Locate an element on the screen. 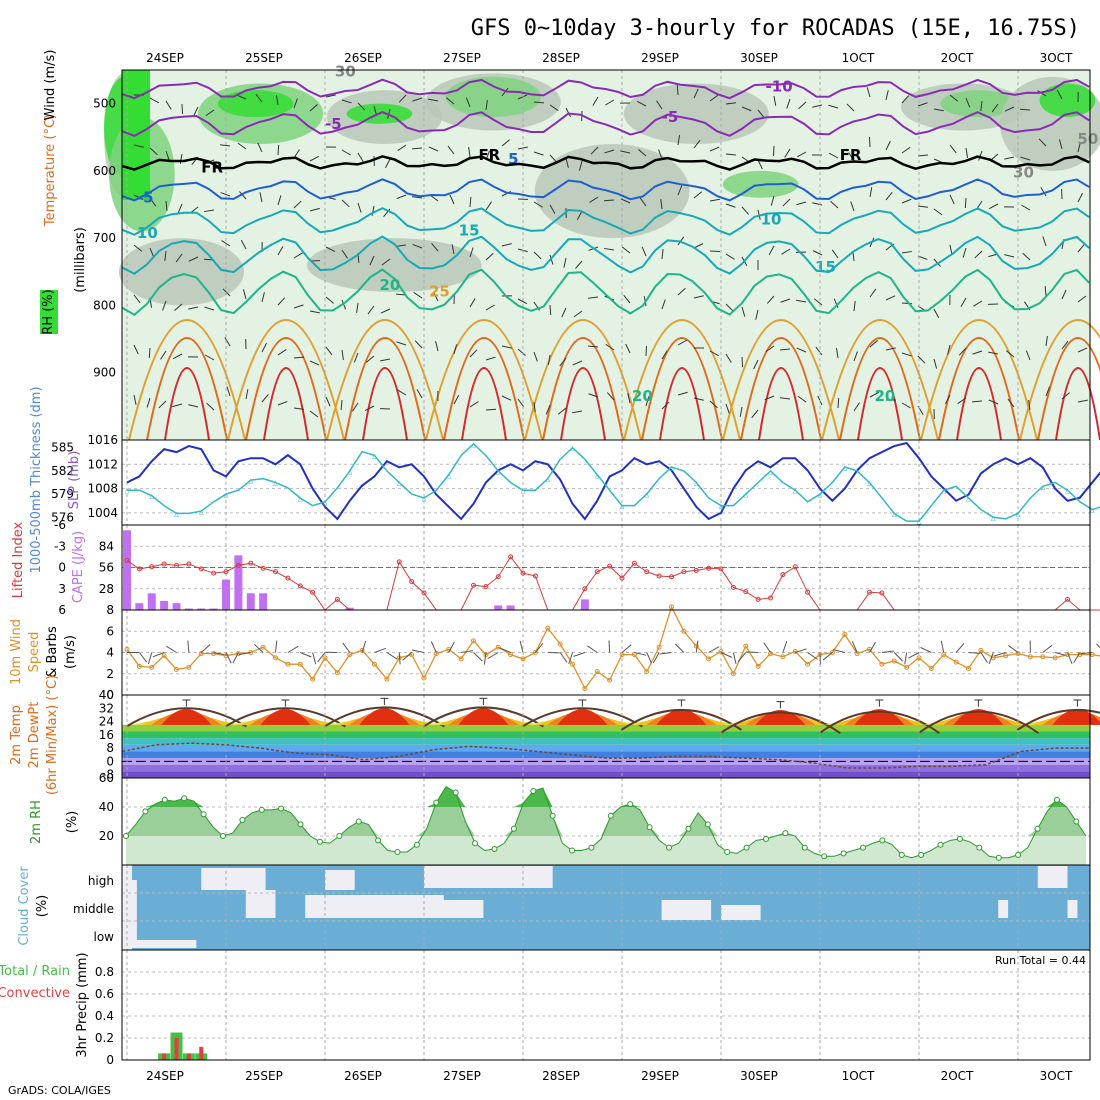 This screenshot has height=1100, width=1100. wind10-axis-label-1-part: 10m Wind is located at coordinates (16, 652).